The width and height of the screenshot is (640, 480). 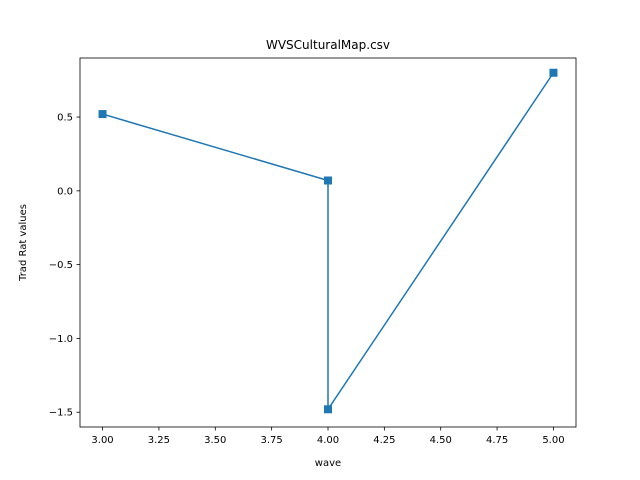 I want to click on x-tick-label: 4.75, so click(x=497, y=440).